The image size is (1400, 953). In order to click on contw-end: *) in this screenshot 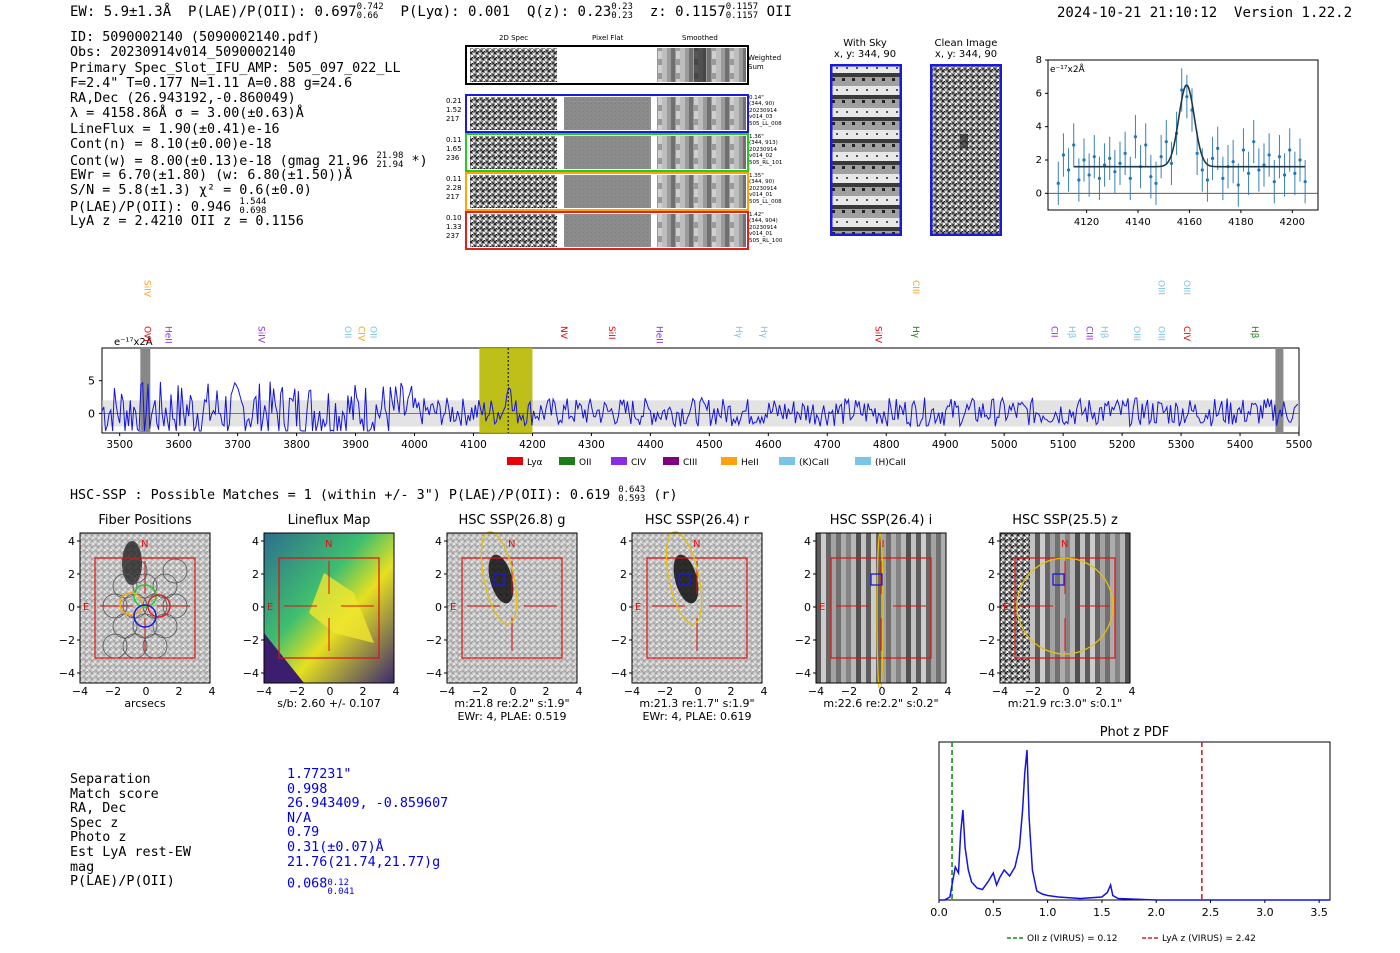, I will do `click(419, 162)`.